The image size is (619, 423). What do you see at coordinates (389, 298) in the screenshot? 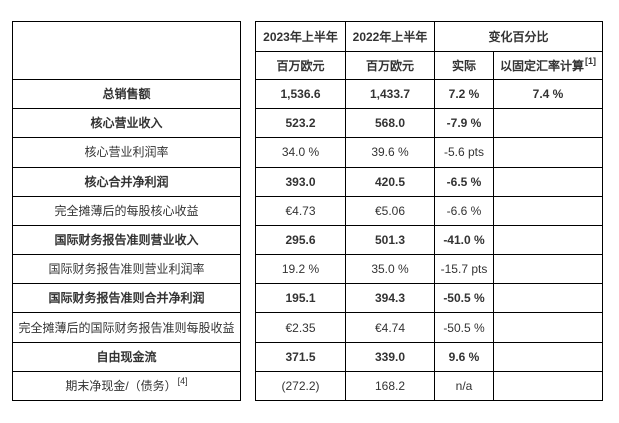
I see `value-2022: 394.3` at bounding box center [389, 298].